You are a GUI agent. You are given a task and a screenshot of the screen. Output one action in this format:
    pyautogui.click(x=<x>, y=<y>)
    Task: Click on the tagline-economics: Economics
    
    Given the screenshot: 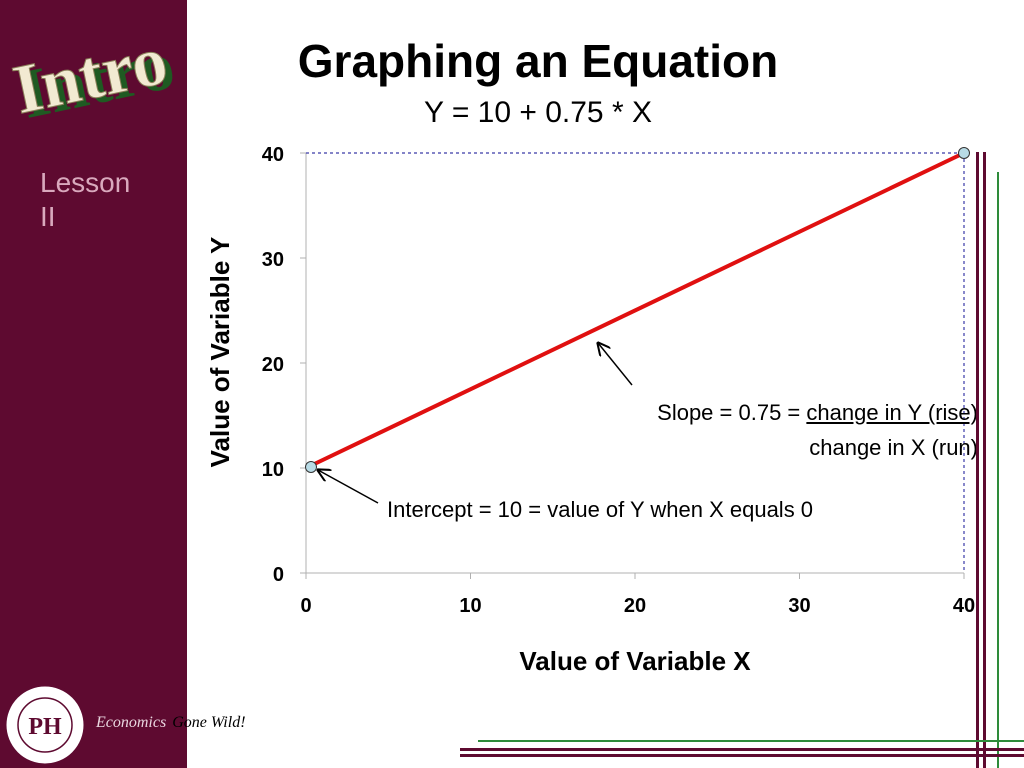 What is the action you would take?
    pyautogui.click(x=131, y=722)
    